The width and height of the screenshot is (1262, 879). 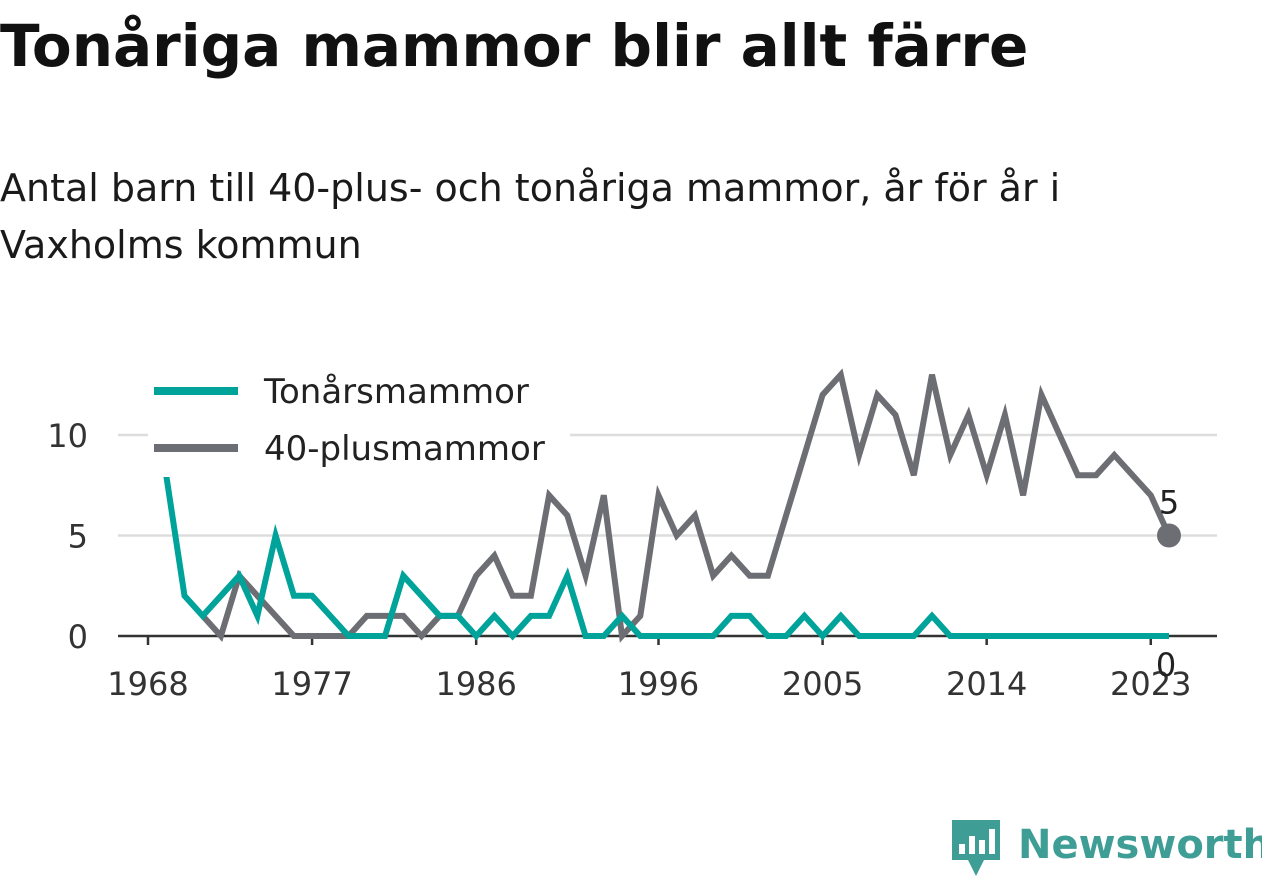 What do you see at coordinates (658, 684) in the screenshot?
I see `x-tick-label: 1996` at bounding box center [658, 684].